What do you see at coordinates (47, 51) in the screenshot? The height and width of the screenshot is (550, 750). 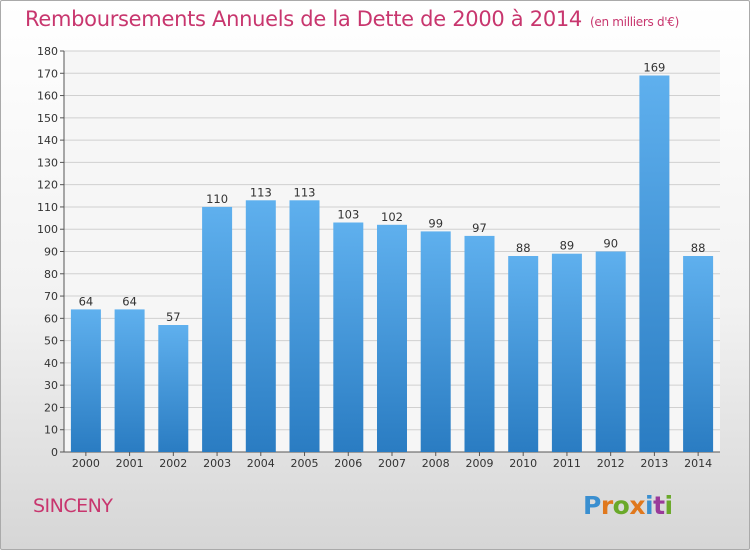 I see `y-tick-label: 180` at bounding box center [47, 51].